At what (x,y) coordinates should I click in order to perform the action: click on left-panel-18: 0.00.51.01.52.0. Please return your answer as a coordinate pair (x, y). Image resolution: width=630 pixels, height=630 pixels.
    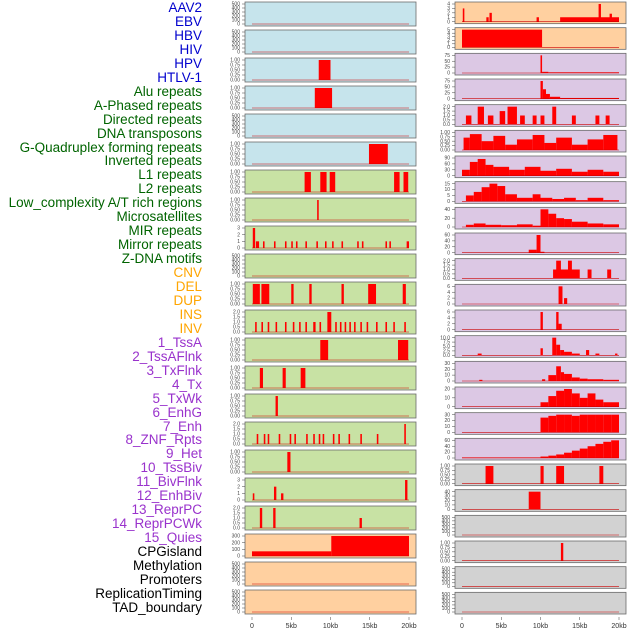
    Looking at the image, I should click on (325, 518).